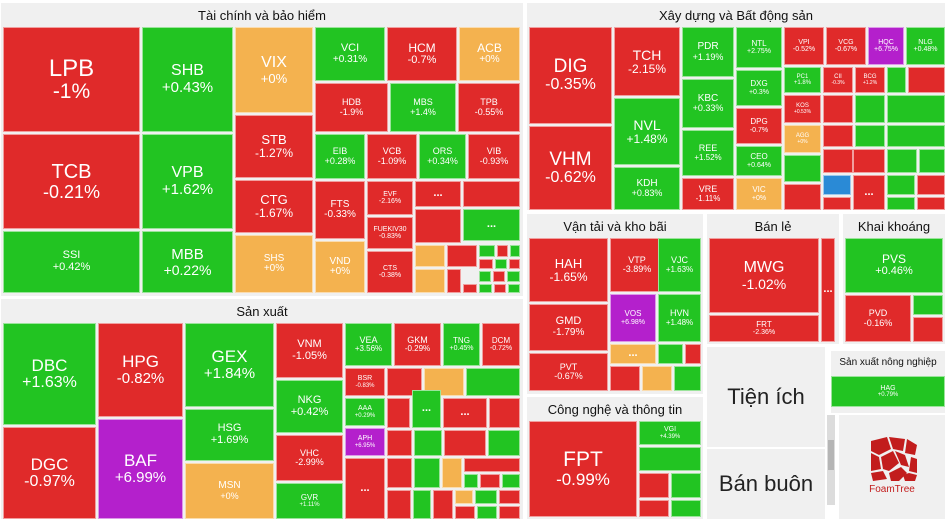  I want to click on stock-tile-ors: ORS +0.34%, so click(442, 156).